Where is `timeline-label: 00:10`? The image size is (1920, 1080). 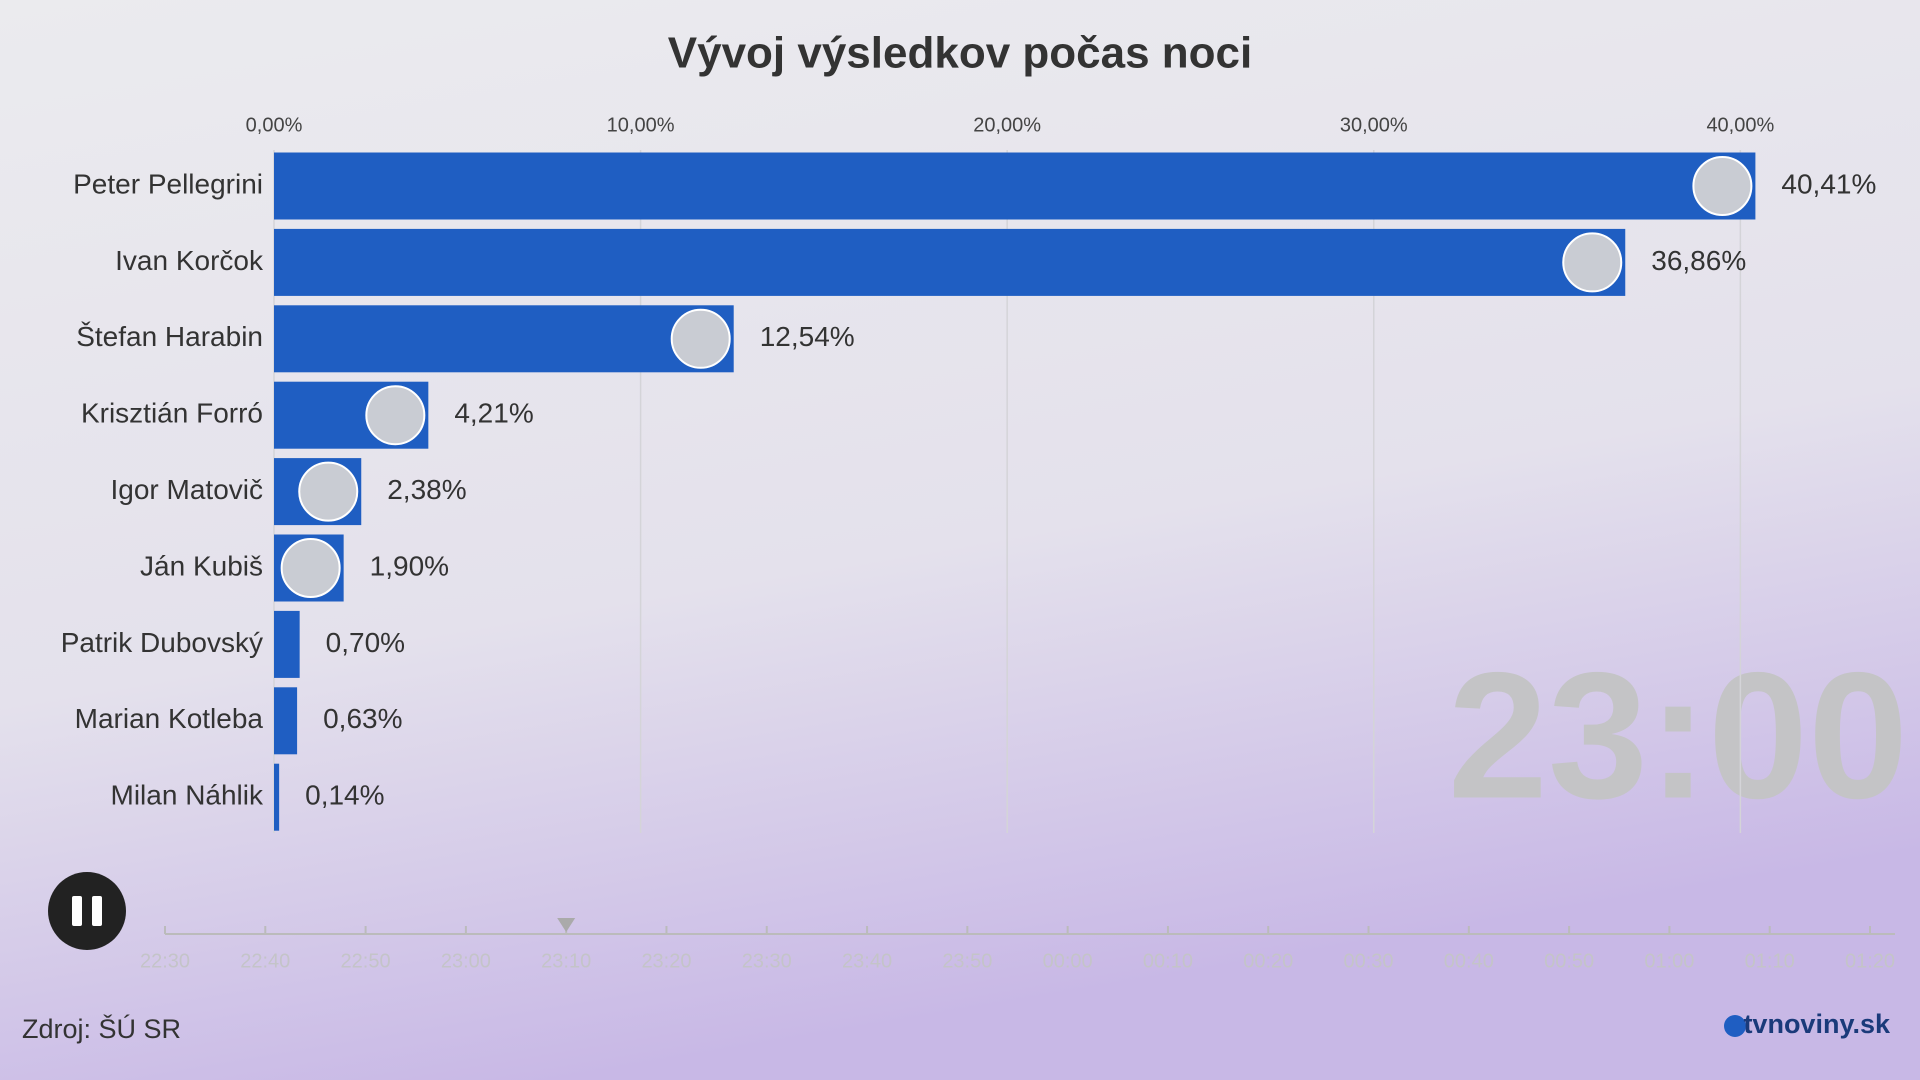
timeline-label: 00:10 is located at coordinates (1168, 961).